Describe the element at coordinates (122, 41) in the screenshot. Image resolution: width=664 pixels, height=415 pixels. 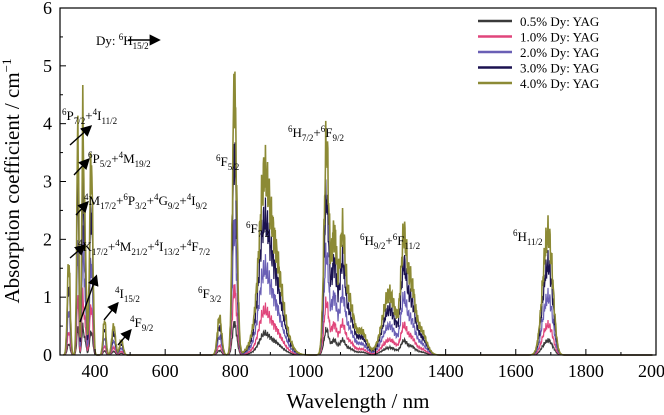
I see `annotation-ground: Dy: 6H15/2` at that location.